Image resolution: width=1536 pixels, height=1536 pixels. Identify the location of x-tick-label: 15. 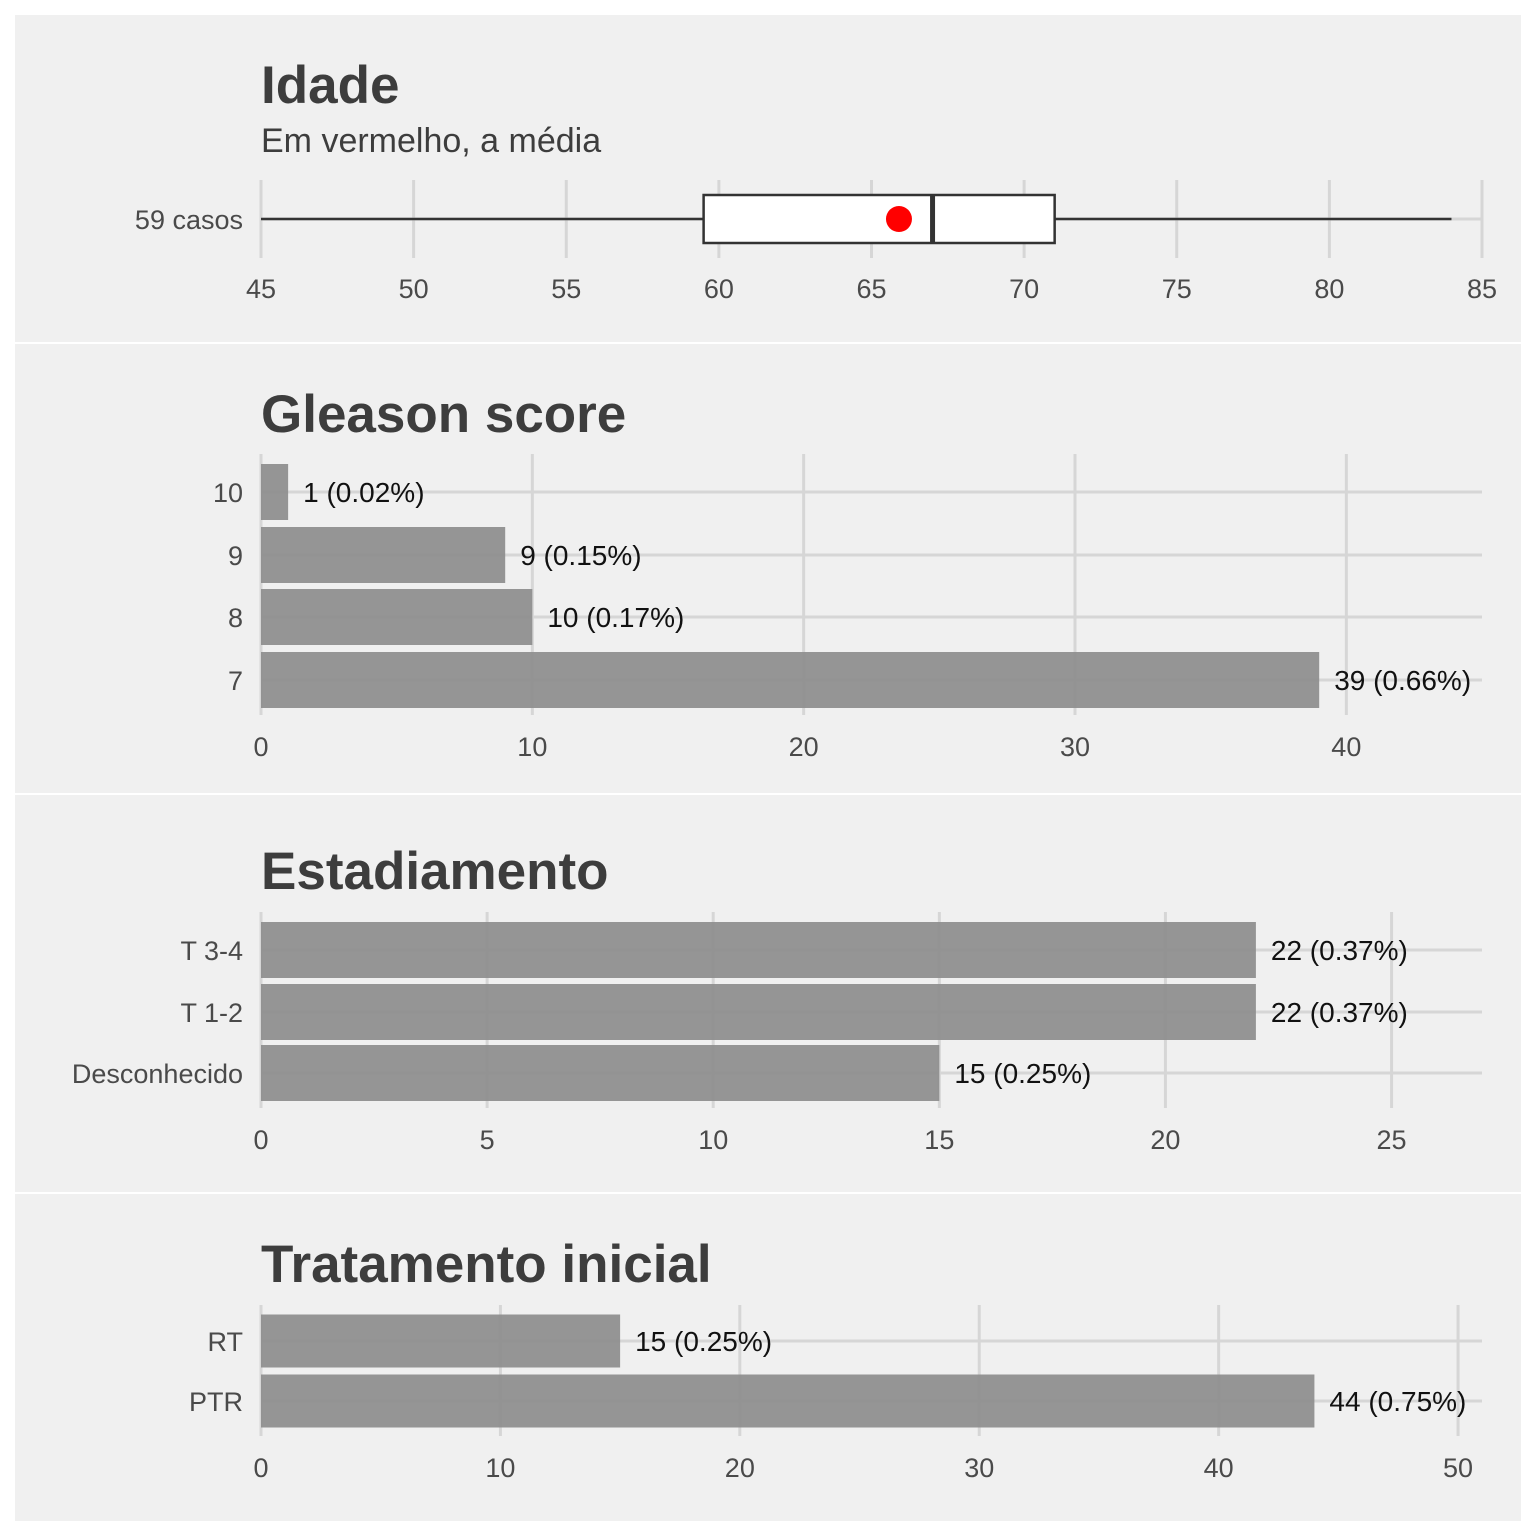
(939, 1140).